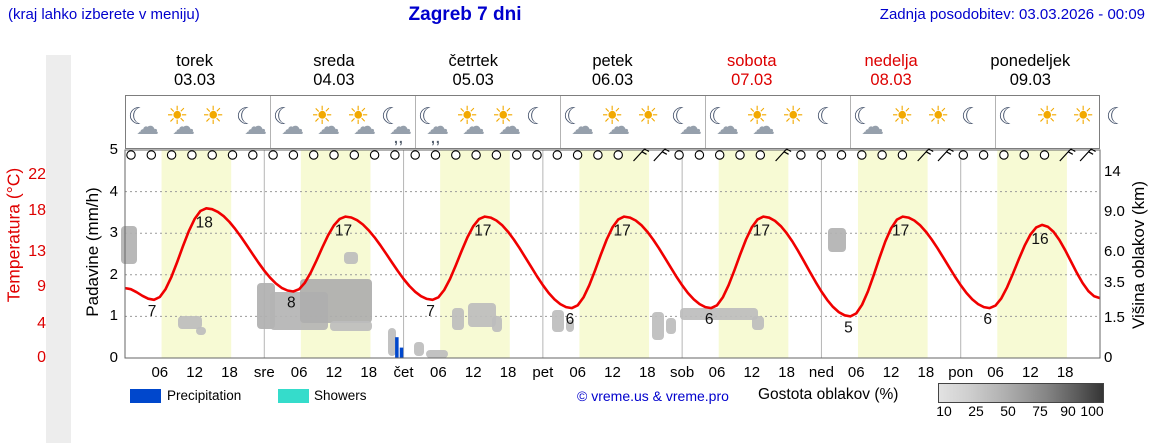  What do you see at coordinates (778, 122) in the screenshot?
I see `day-icons-cell: ☾ ☁ ☀ ☁ ☀ ☾` at bounding box center [778, 122].